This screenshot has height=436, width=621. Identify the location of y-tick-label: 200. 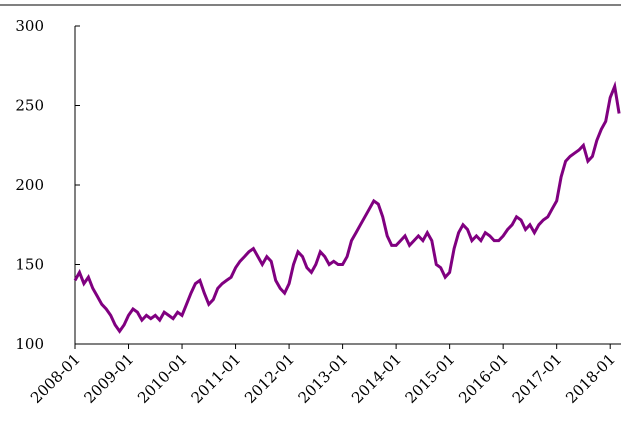
(29, 185).